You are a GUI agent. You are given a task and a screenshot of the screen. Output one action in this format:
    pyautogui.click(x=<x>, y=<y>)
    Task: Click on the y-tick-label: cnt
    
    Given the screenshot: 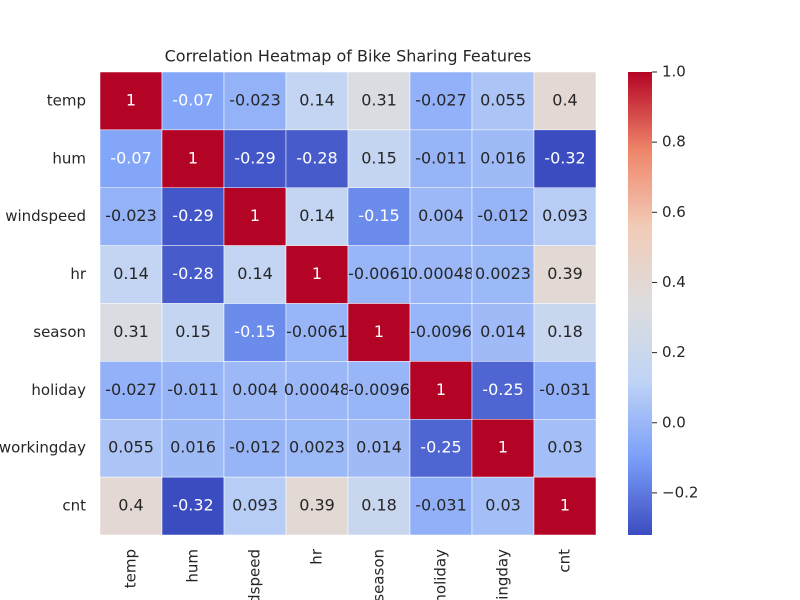 What is the action you would take?
    pyautogui.click(x=74, y=506)
    